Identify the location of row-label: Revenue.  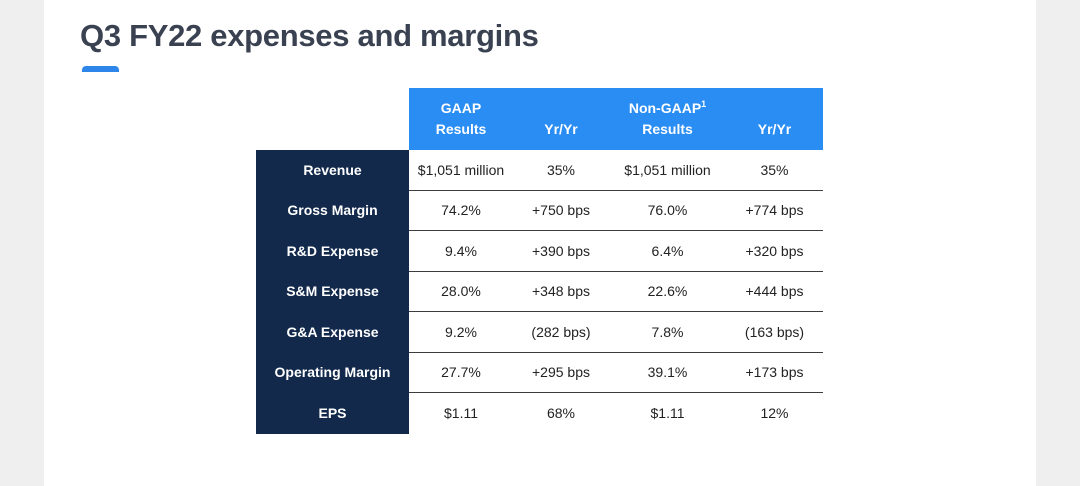
(332, 170).